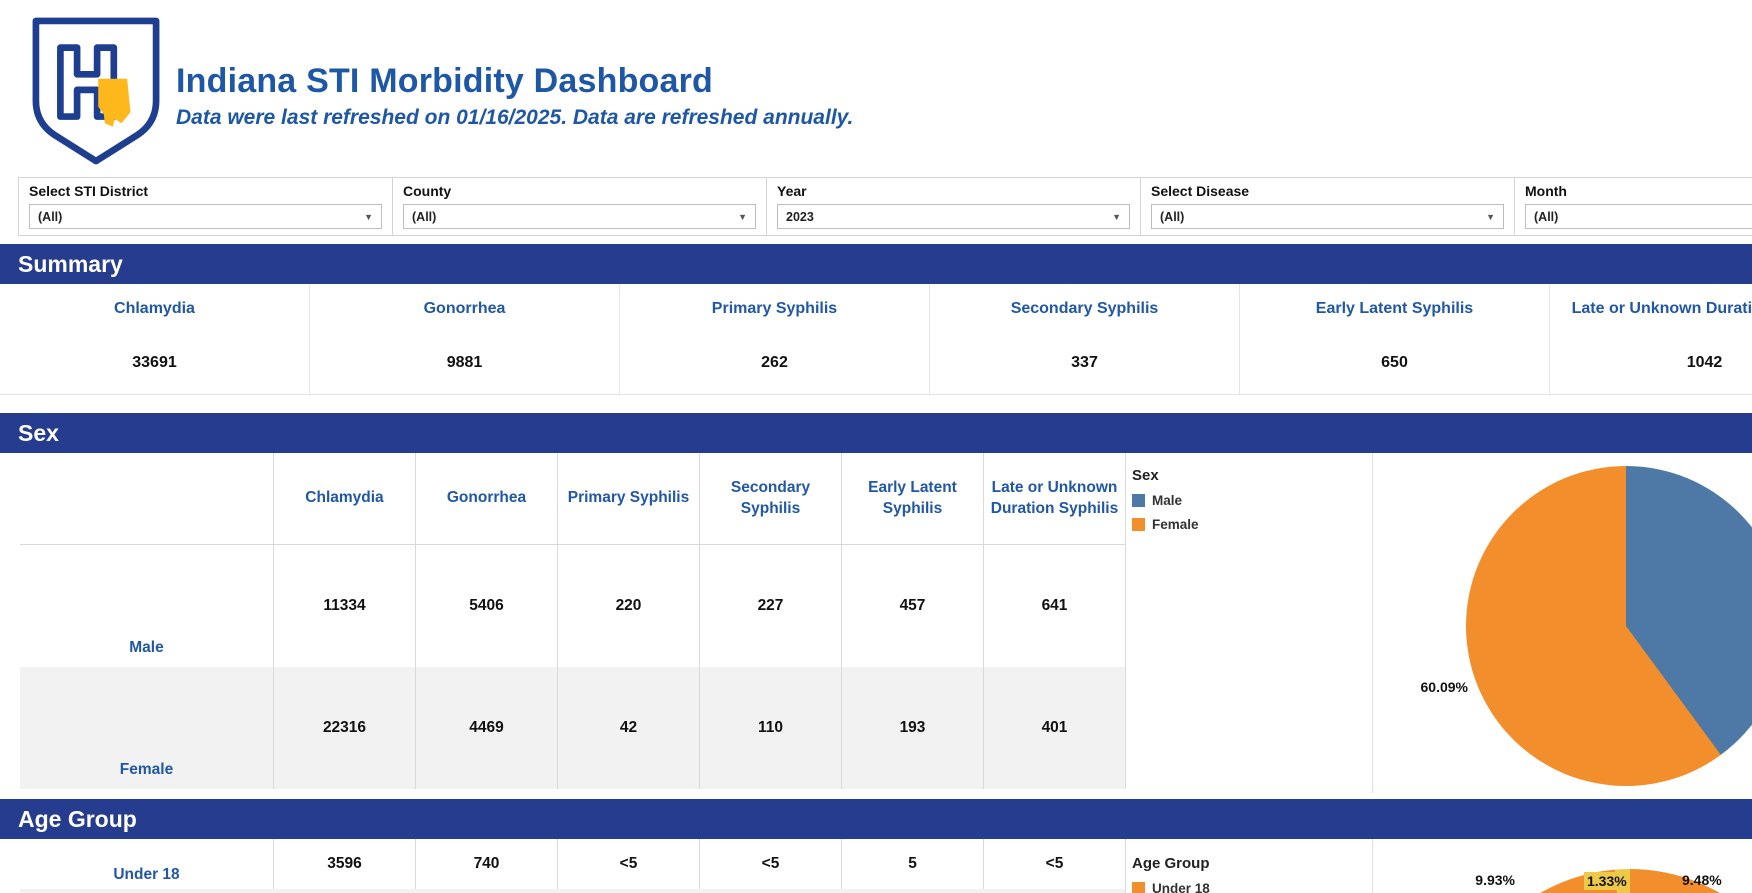 This screenshot has width=1752, height=893. What do you see at coordinates (771, 728) in the screenshot?
I see `sex-value-cell: 110` at bounding box center [771, 728].